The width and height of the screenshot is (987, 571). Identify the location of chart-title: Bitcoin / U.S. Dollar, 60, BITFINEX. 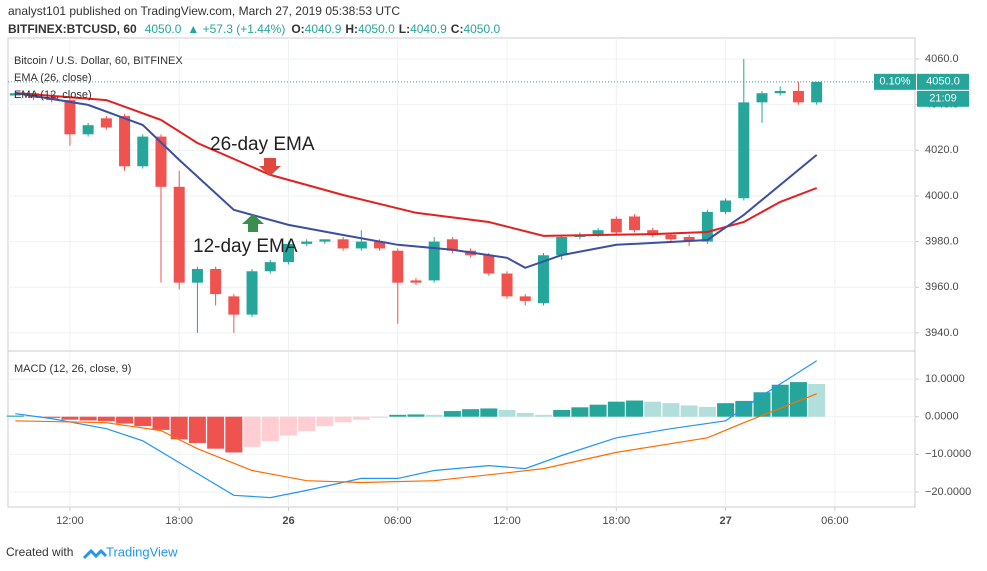
(98, 61).